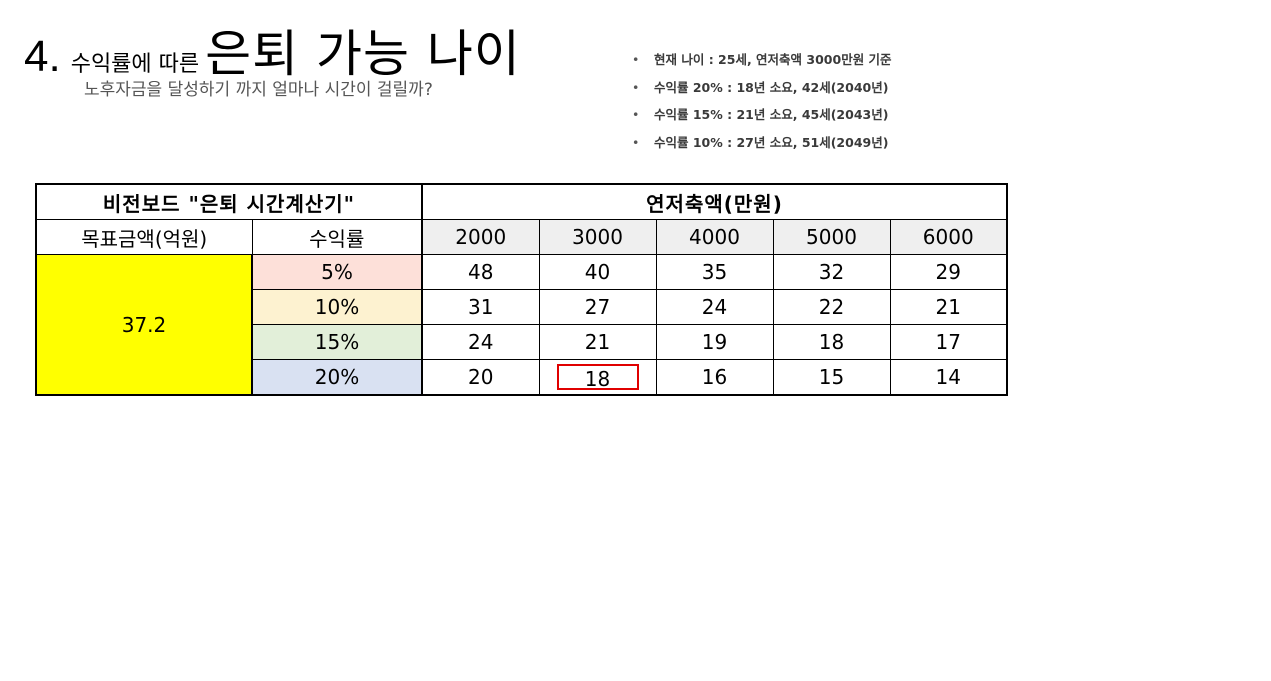 The height and width of the screenshot is (681, 1271). What do you see at coordinates (948, 342) in the screenshot?
I see `years-cell: 17` at bounding box center [948, 342].